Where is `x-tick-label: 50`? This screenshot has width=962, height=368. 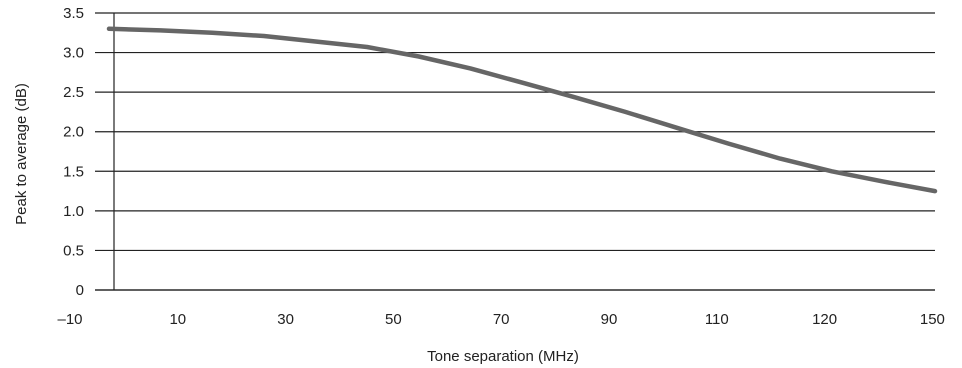 x-tick-label: 50 is located at coordinates (393, 319).